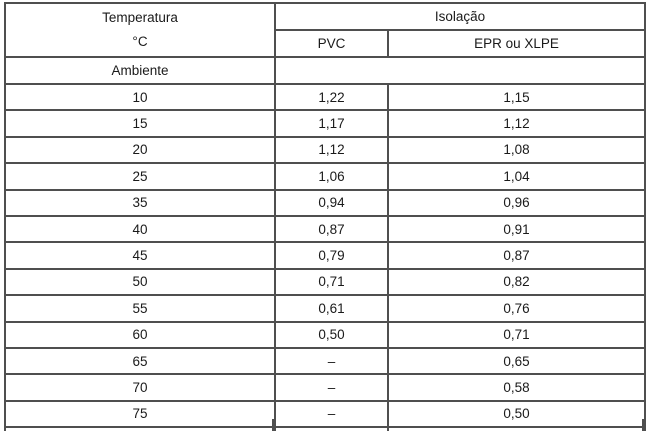  What do you see at coordinates (331, 176) in the screenshot?
I see `pvc-value-cell: 1,06` at bounding box center [331, 176].